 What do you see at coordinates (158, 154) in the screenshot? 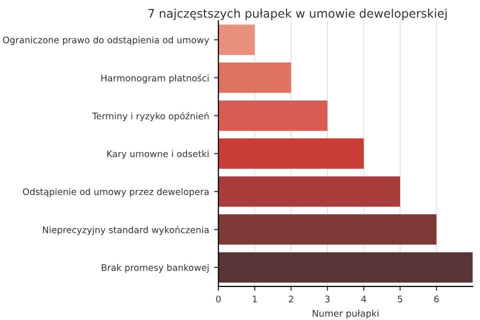
I see `y-tick-label: Kary umowne i odsetki` at bounding box center [158, 154].